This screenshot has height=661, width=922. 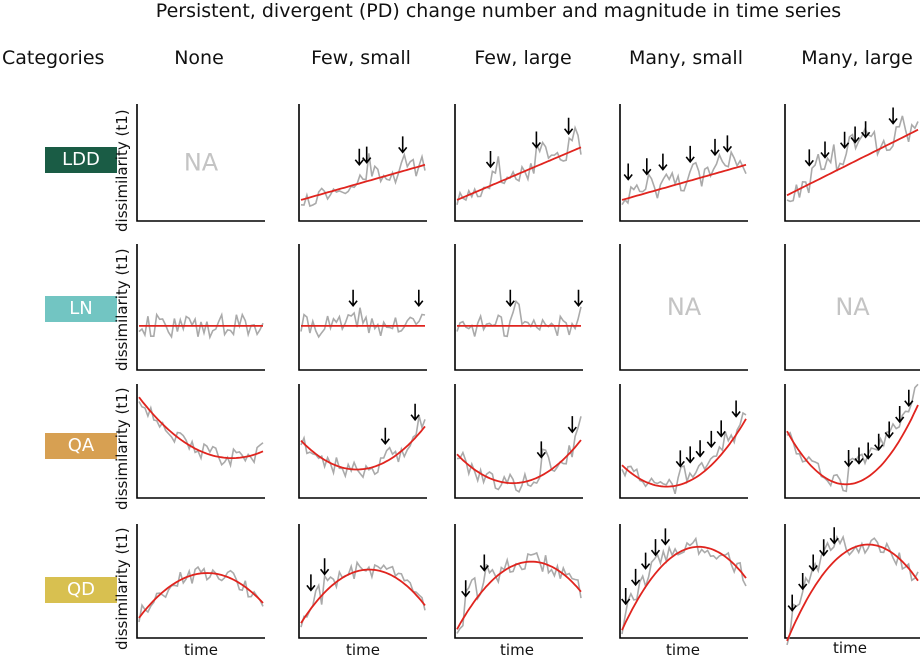 I want to click on axes-ln-few-large, so click(x=518, y=307).